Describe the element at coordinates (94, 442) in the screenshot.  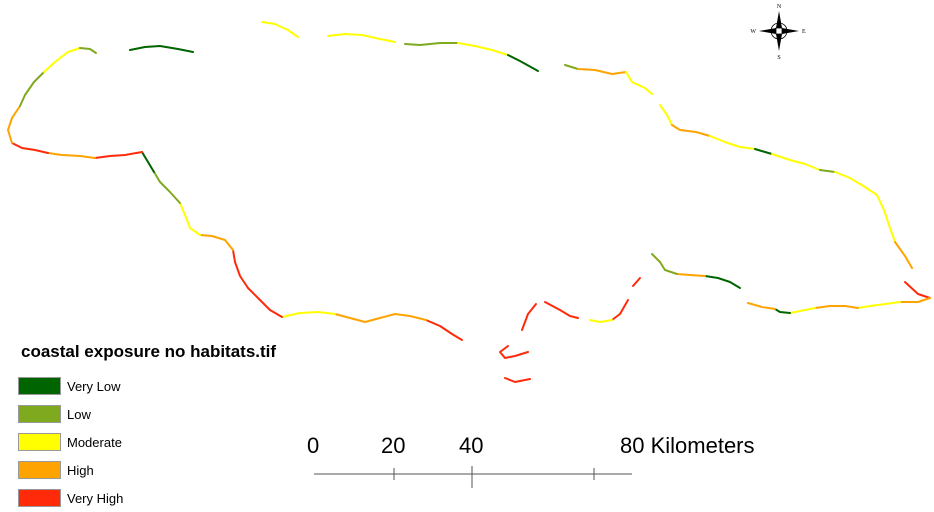
I see `legend-label: Moderate` at that location.